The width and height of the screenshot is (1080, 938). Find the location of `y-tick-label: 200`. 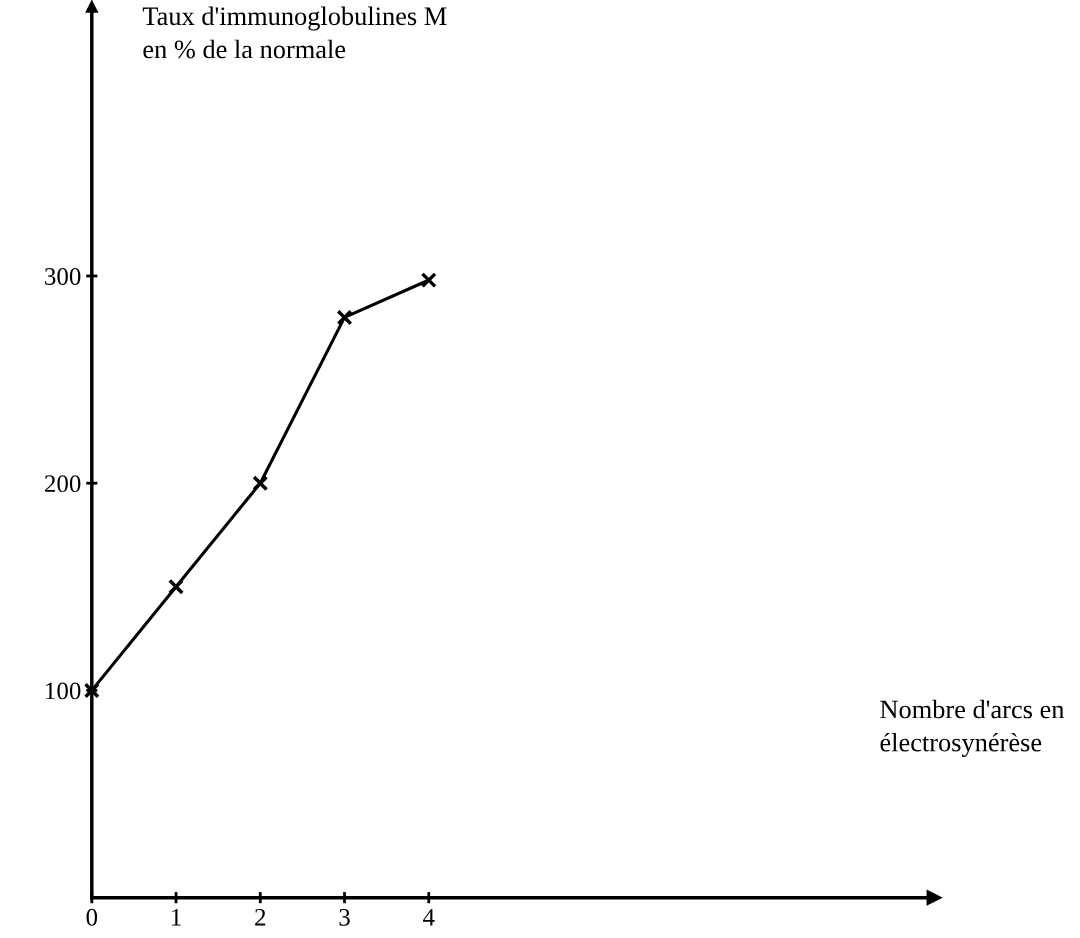

y-tick-label: 200 is located at coordinates (62, 484).